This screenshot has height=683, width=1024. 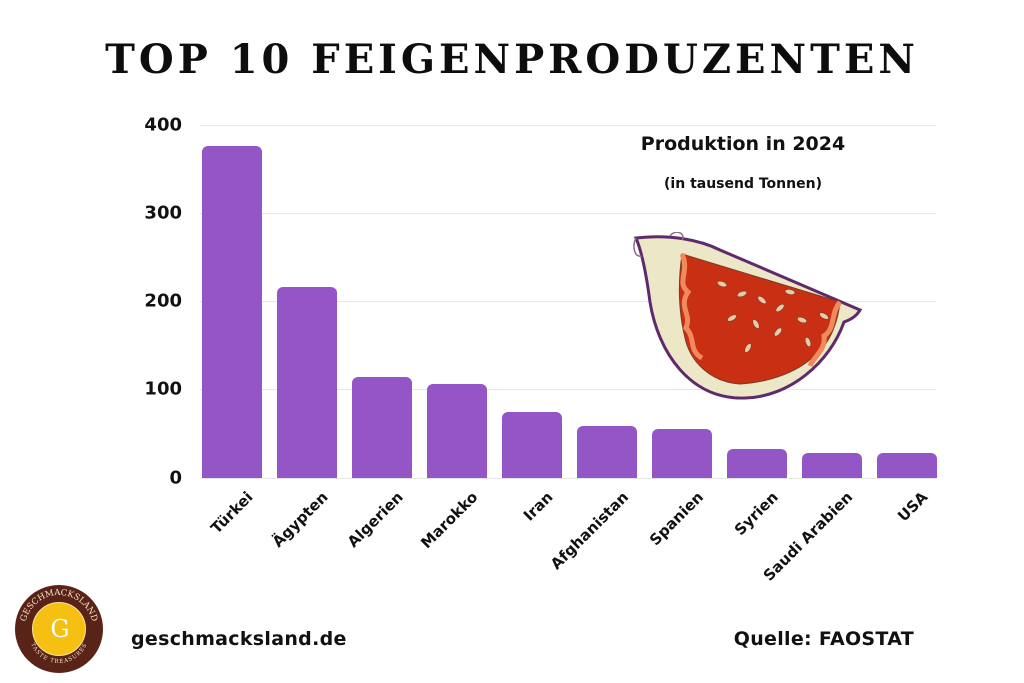 I want to click on x-tick-label: Iran, so click(x=538, y=506).